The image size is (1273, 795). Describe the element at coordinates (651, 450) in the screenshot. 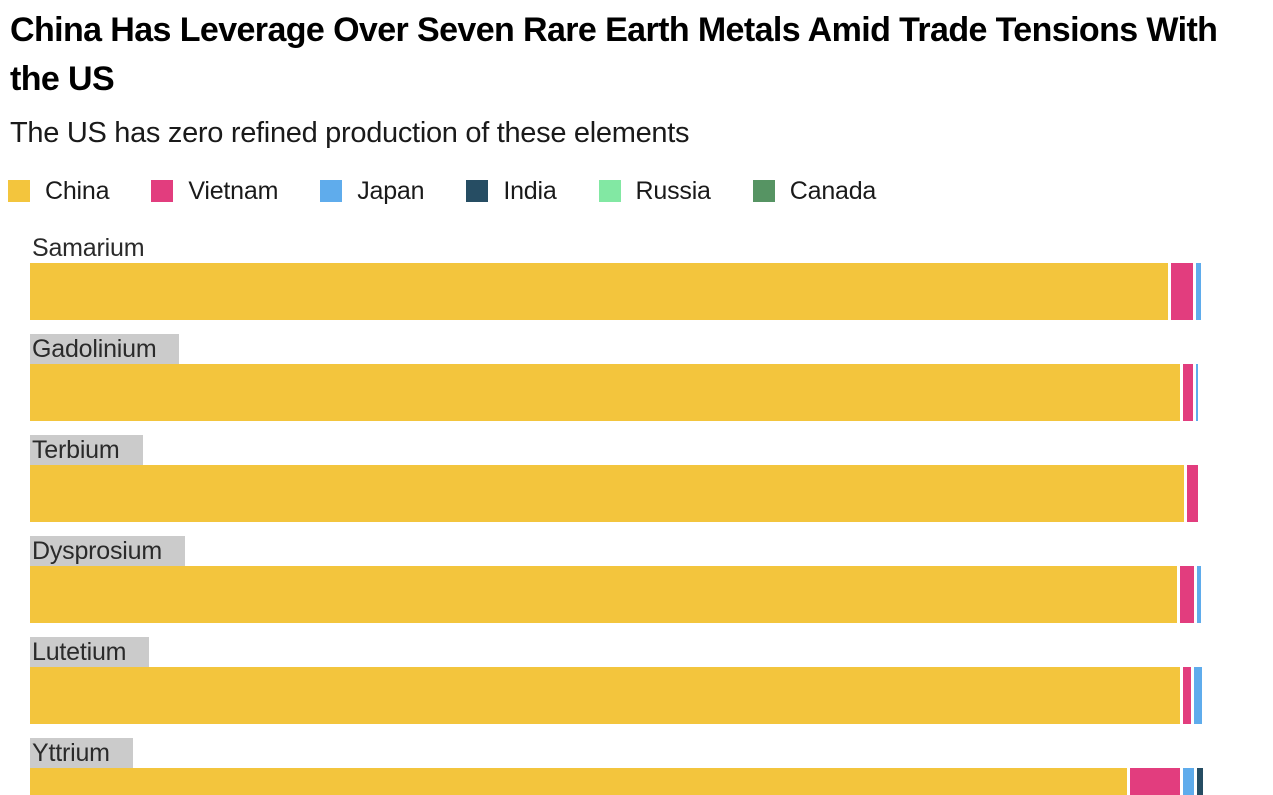

I see `bar-row-label-line: Terbium` at that location.